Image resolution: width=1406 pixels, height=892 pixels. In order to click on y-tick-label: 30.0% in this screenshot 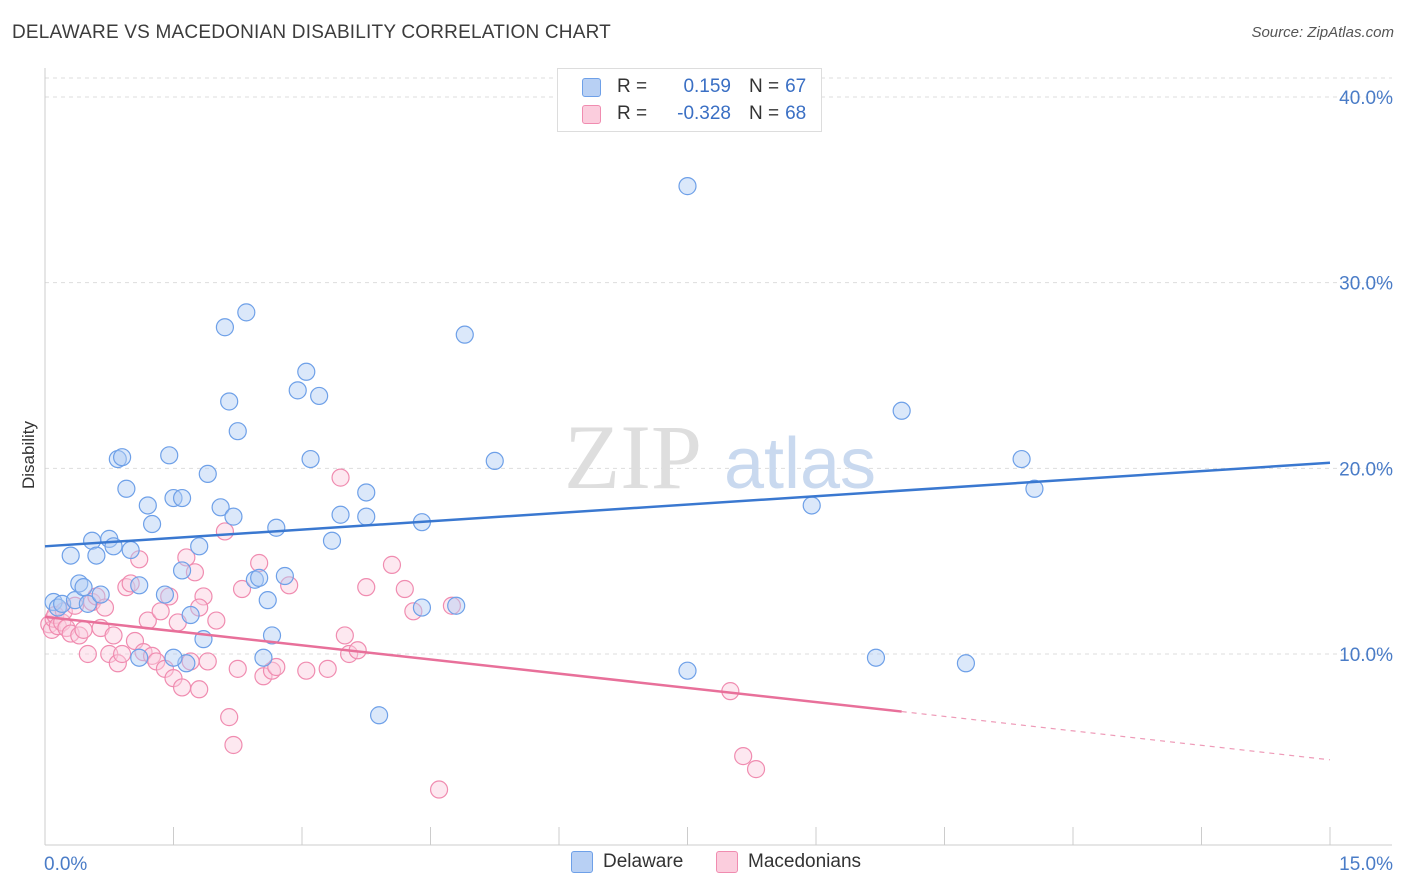, I will do `click(1366, 284)`.